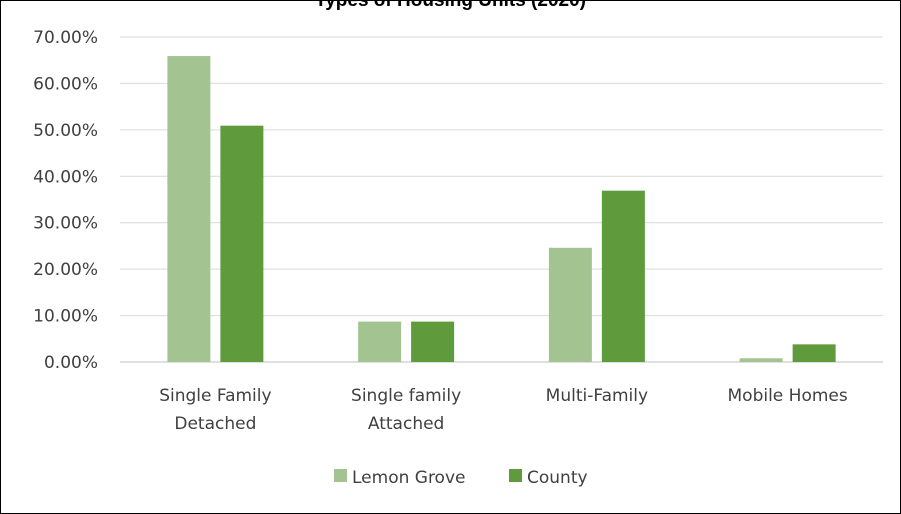 Image resolution: width=901 pixels, height=514 pixels. I want to click on y-tick-label: 70.00%, so click(65, 38).